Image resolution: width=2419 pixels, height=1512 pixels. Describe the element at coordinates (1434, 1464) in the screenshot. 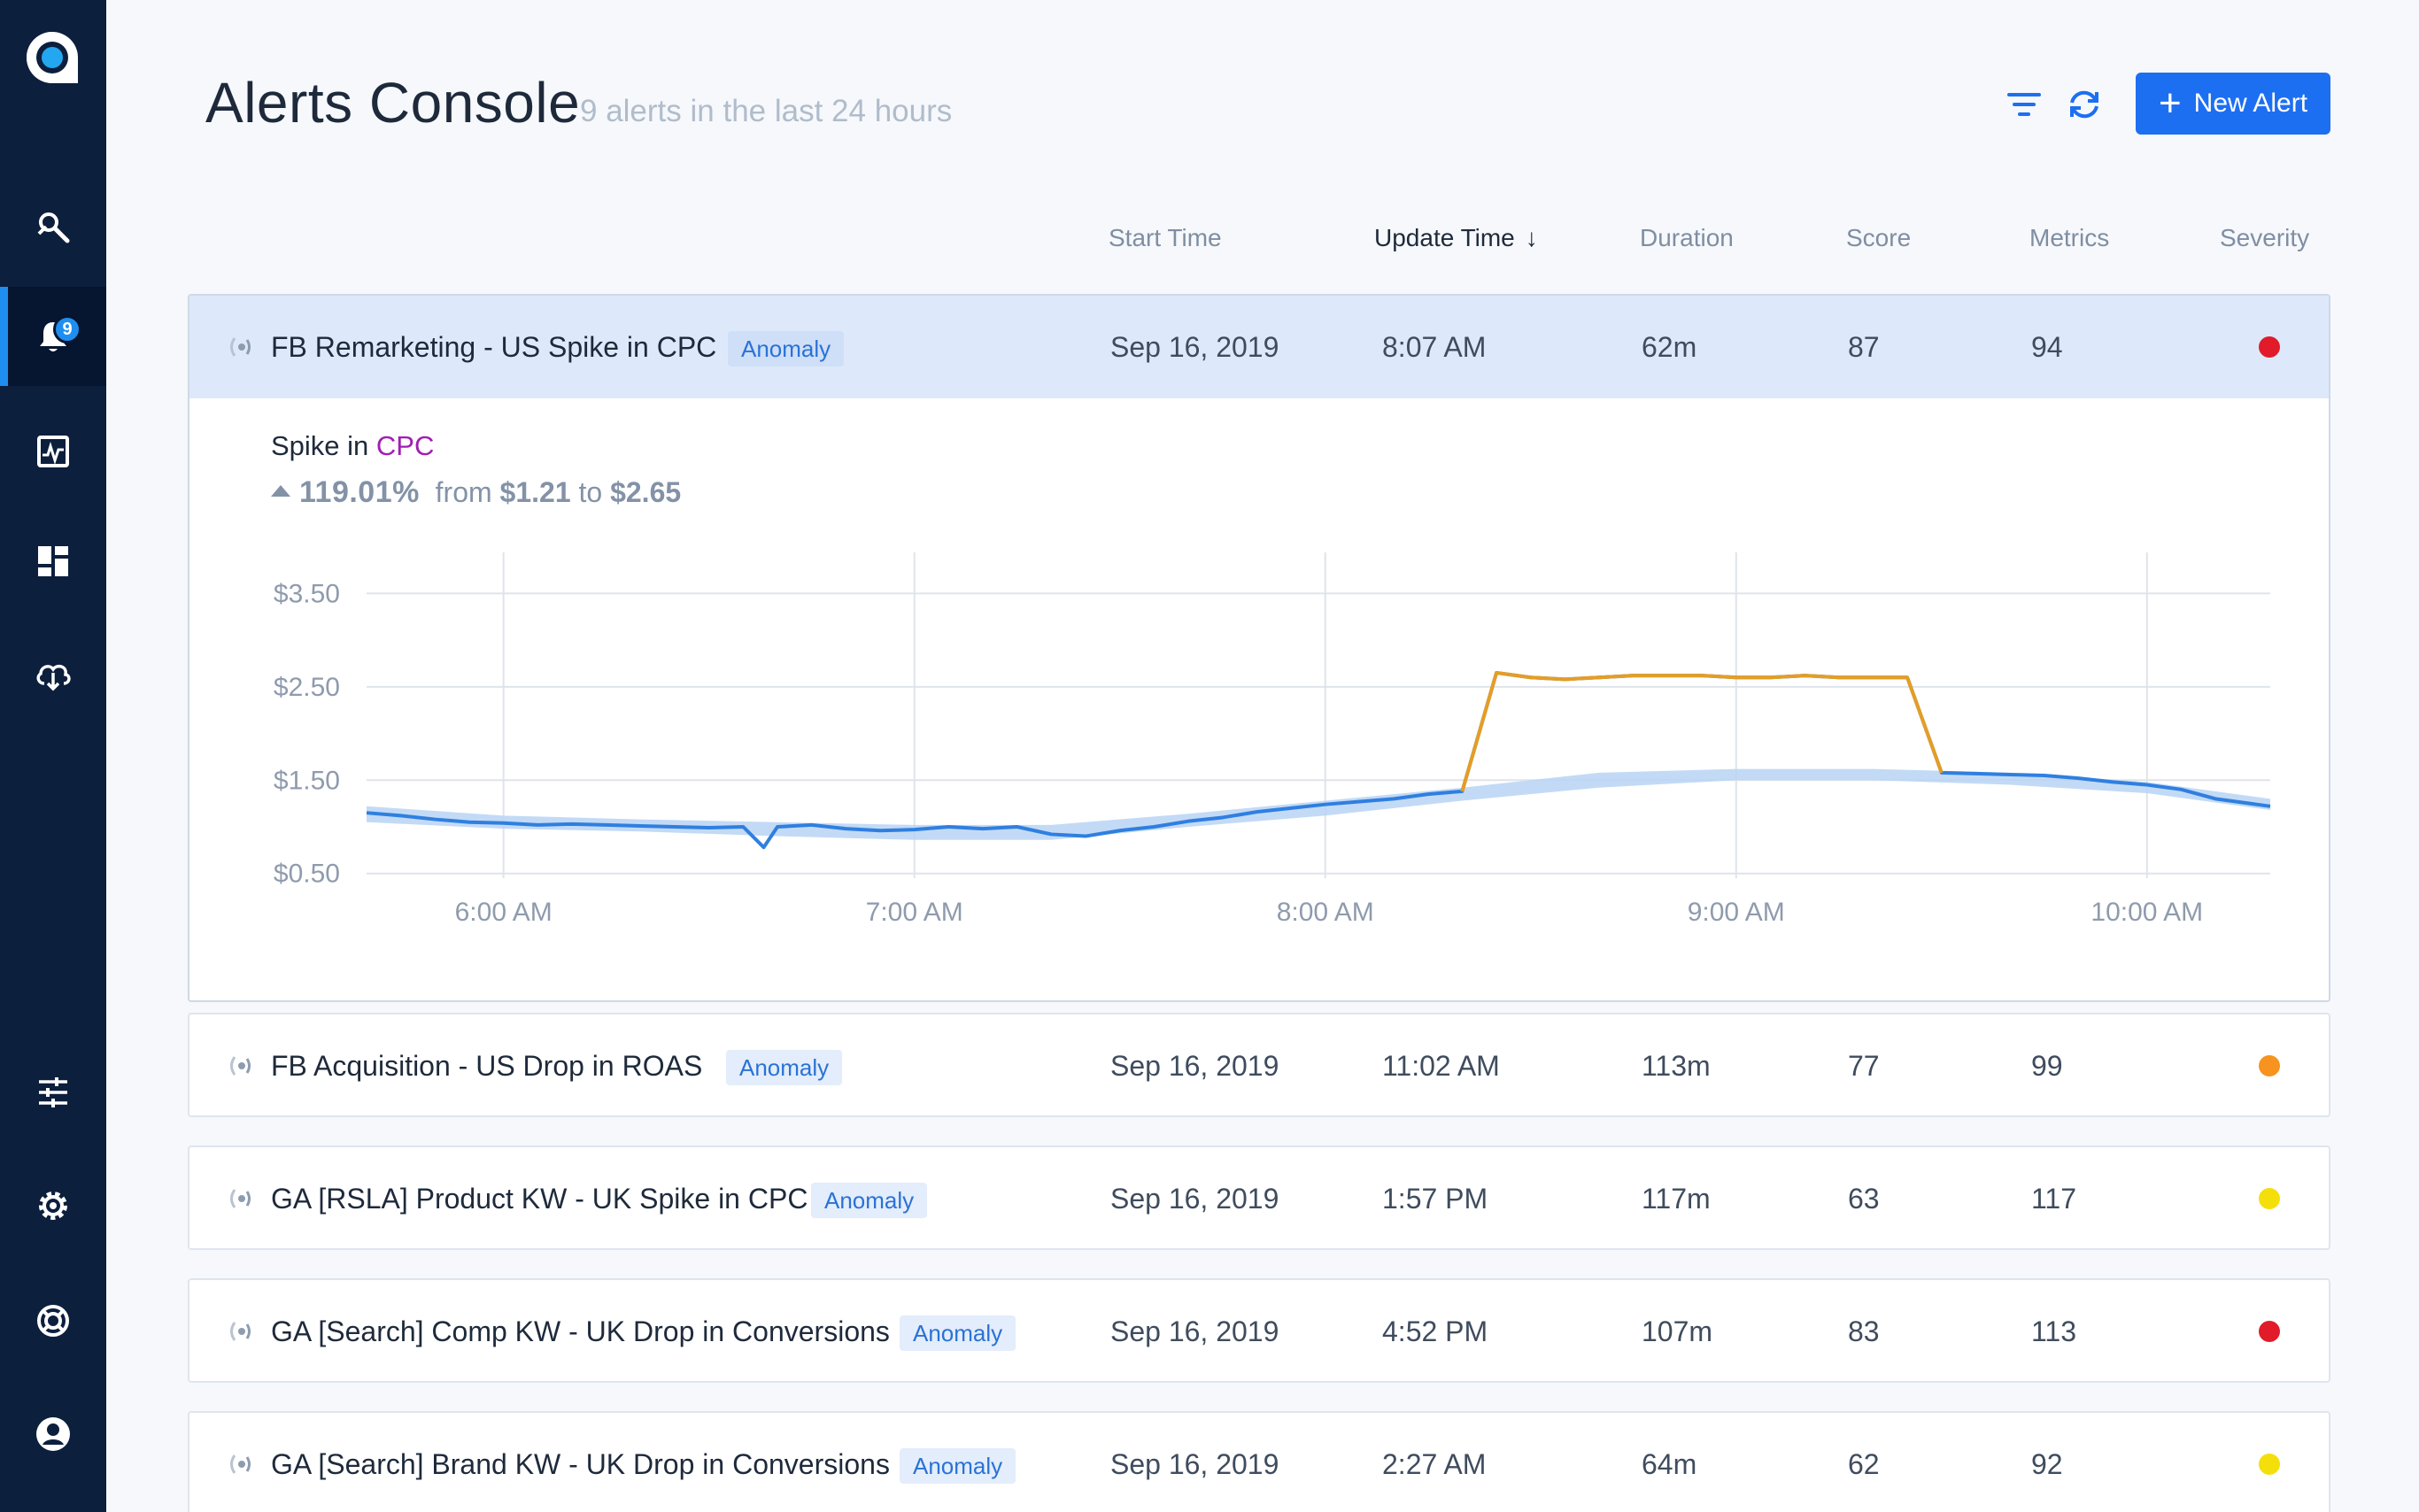

I see `alert-update-time: 2:27 AM` at that location.